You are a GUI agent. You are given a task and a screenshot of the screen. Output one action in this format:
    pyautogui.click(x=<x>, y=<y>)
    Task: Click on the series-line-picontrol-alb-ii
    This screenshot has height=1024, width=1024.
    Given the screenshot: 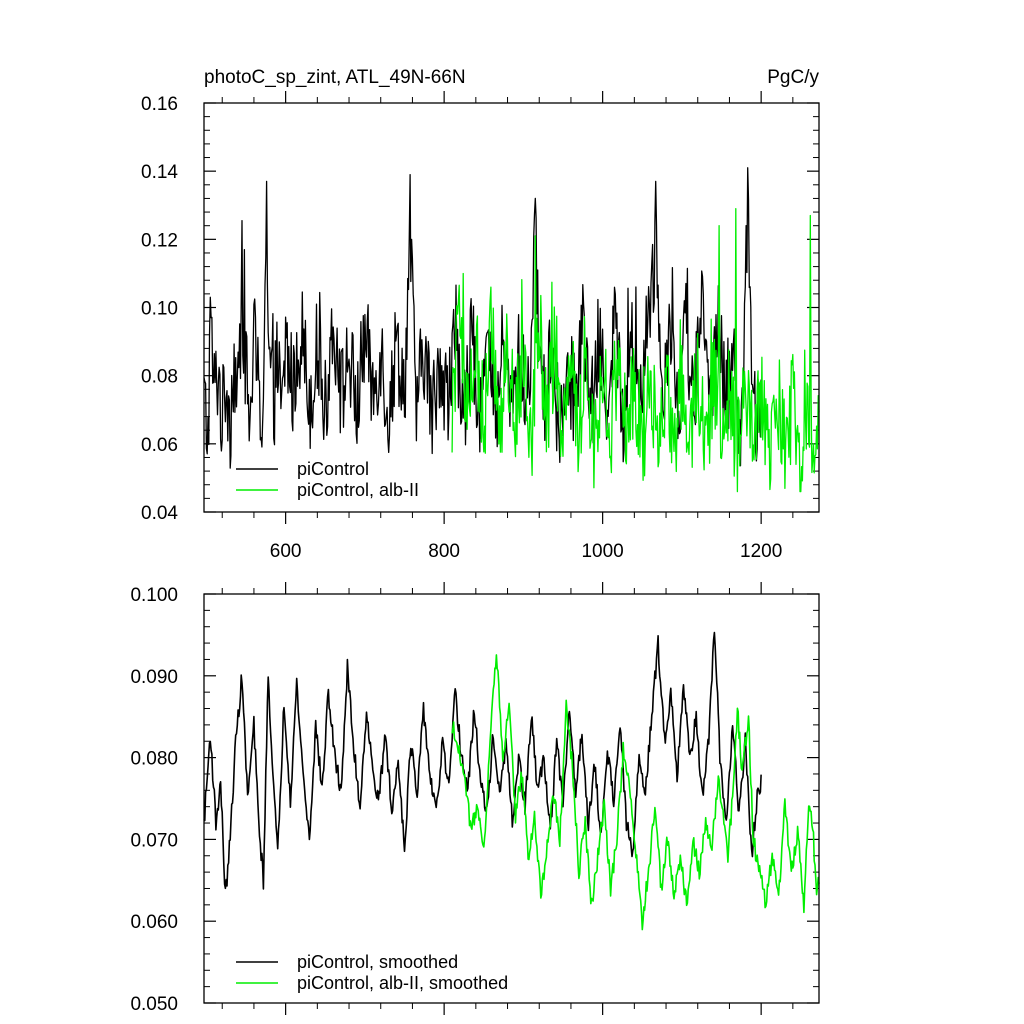 What is the action you would take?
    pyautogui.click(x=635, y=350)
    